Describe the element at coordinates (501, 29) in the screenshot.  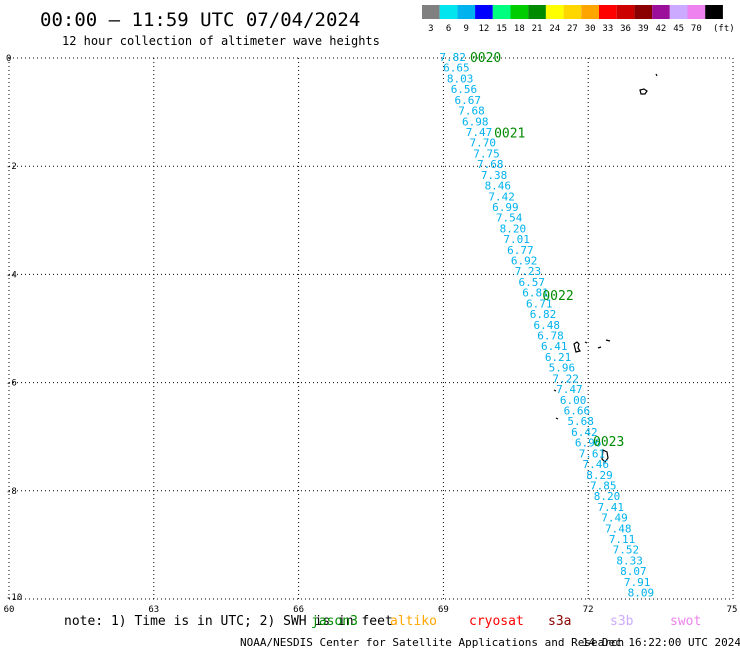
I see `color-scale-label: 15` at that location.